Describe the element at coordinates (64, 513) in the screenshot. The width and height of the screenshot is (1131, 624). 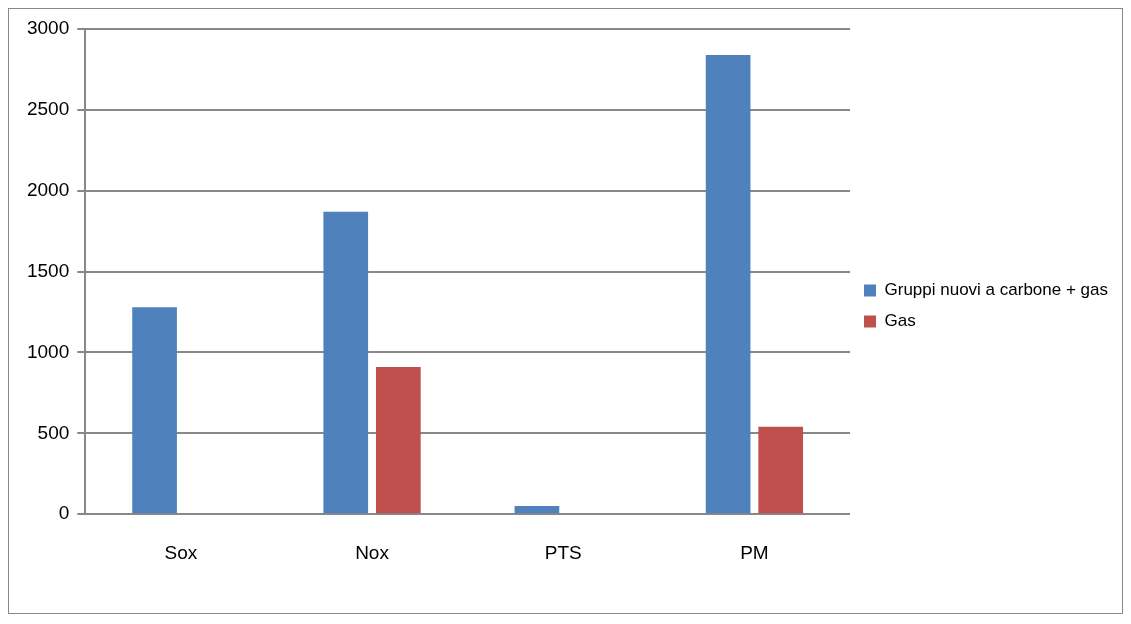
I see `y-tick-label: 0` at that location.